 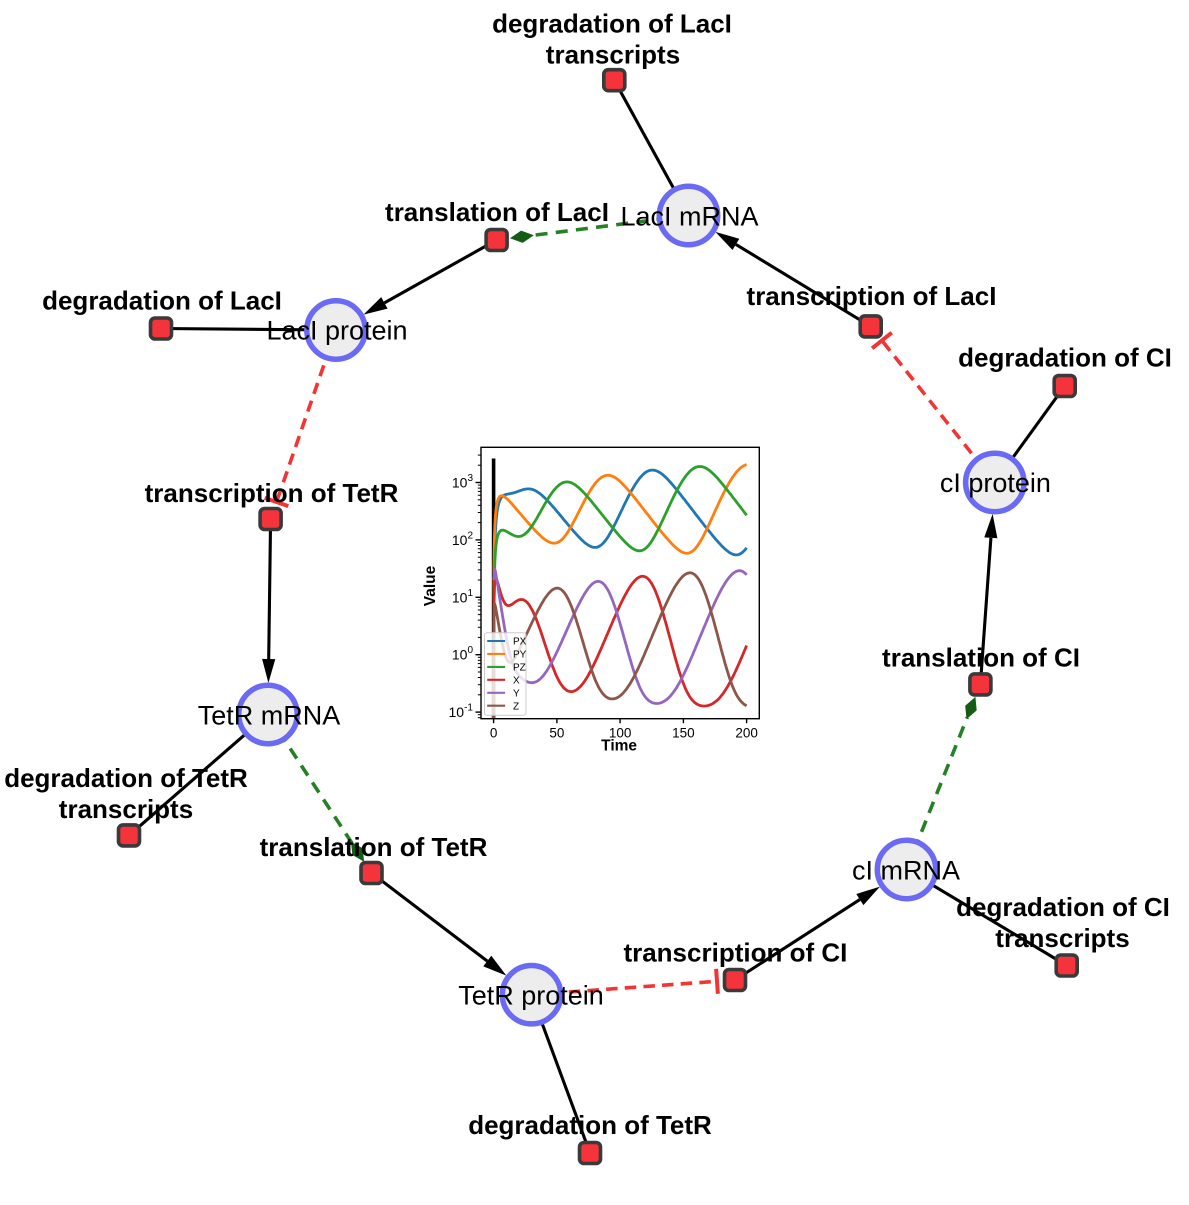 What do you see at coordinates (519, 668) in the screenshot?
I see `svg-text: PZ` at bounding box center [519, 668].